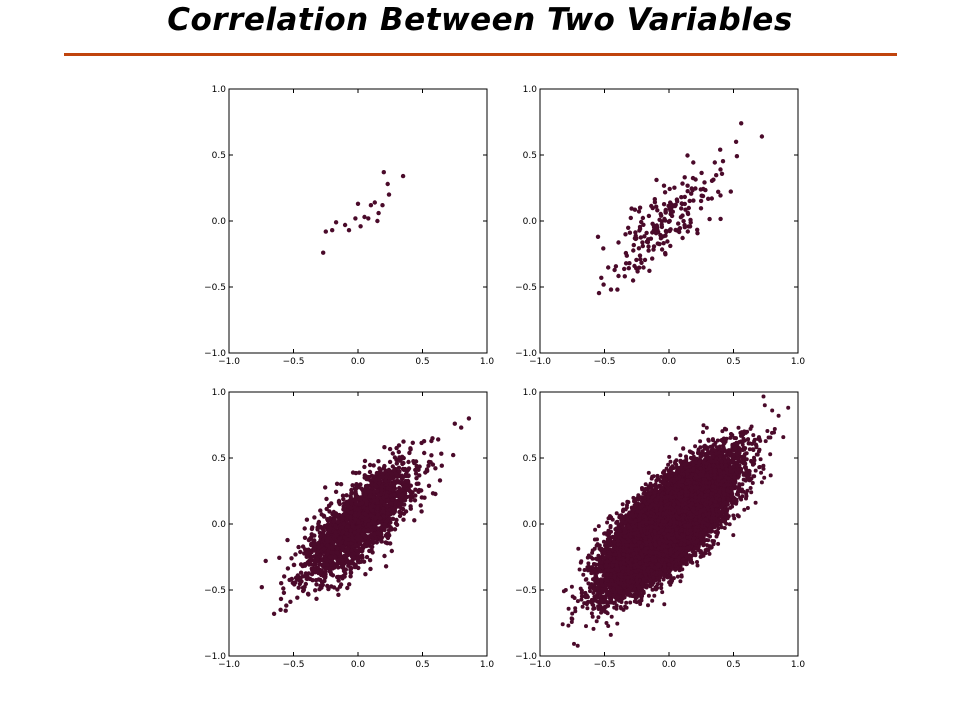 The width and height of the screenshot is (960, 720). Describe the element at coordinates (219, 459) in the screenshot. I see `y-tick-label: 0.5` at that location.